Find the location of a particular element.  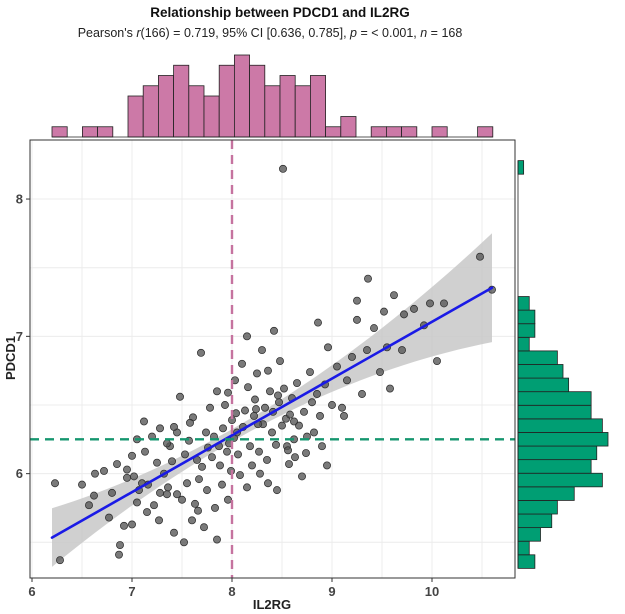

subtitle-n-symbol: n is located at coordinates (423, 33).